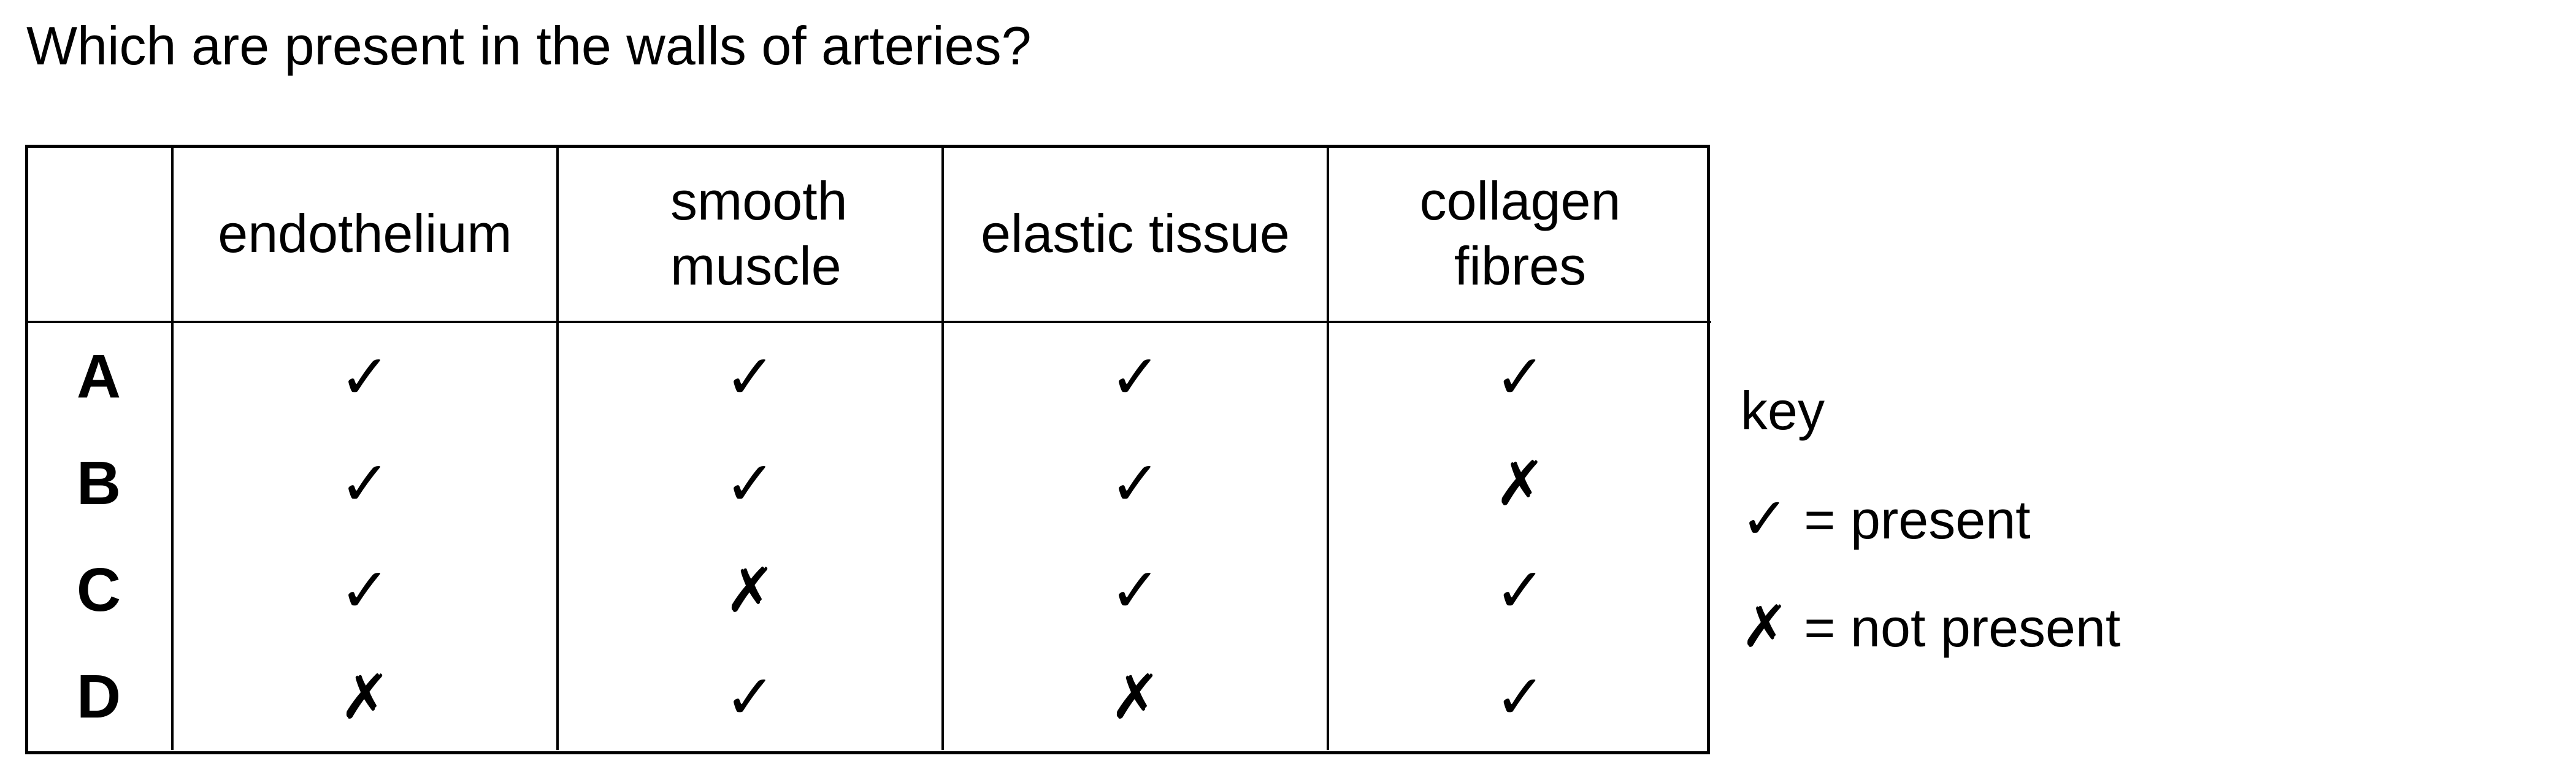 Image resolution: width=2576 pixels, height=777 pixels. What do you see at coordinates (98, 376) in the screenshot?
I see `row-letter: A` at bounding box center [98, 376].